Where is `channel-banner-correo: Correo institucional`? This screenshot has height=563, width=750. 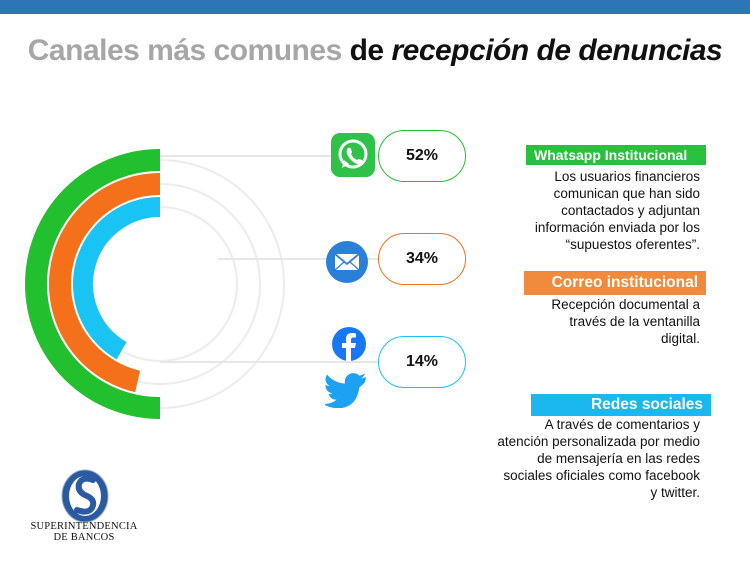 channel-banner-correo: Correo institucional is located at coordinates (615, 283).